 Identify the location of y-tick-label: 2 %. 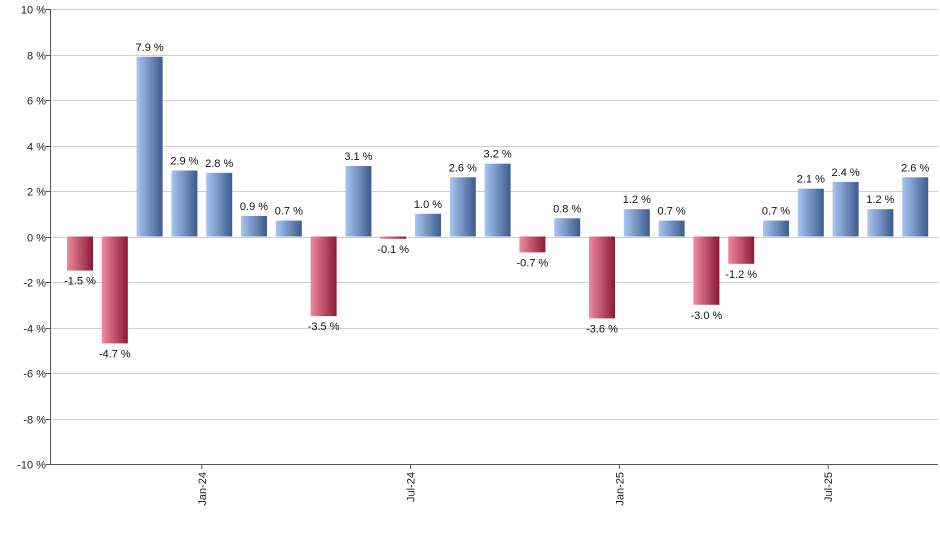
(36, 193).